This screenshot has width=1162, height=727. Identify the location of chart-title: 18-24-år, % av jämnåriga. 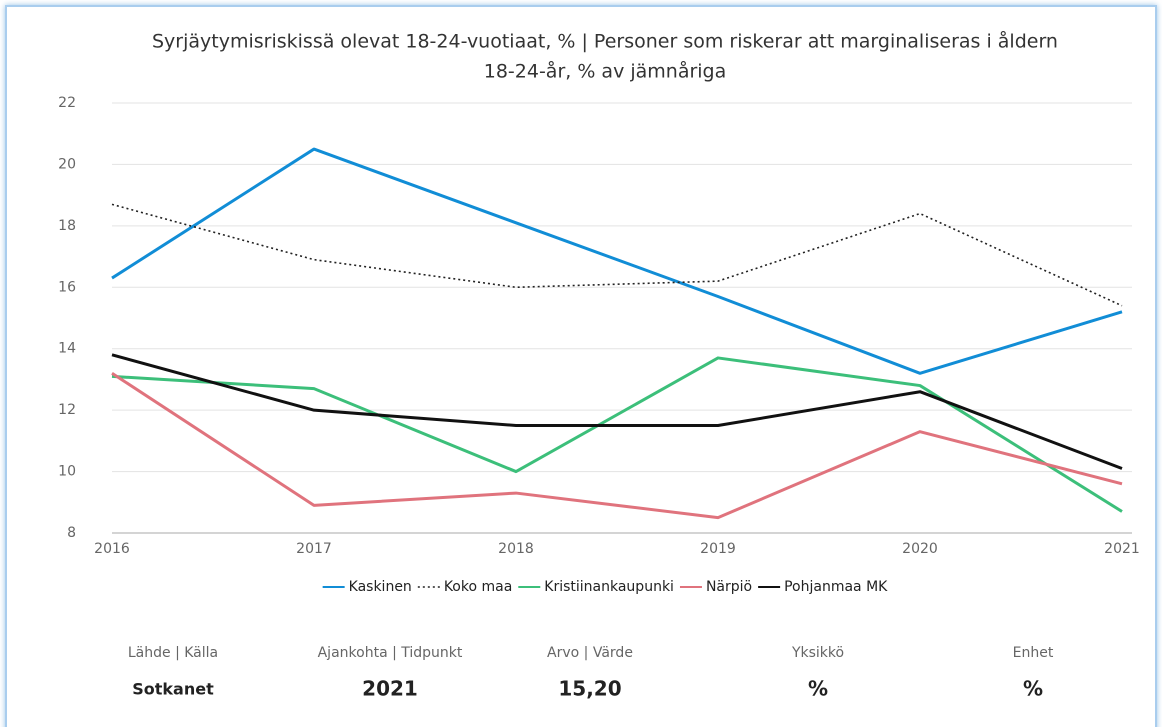
(605, 71).